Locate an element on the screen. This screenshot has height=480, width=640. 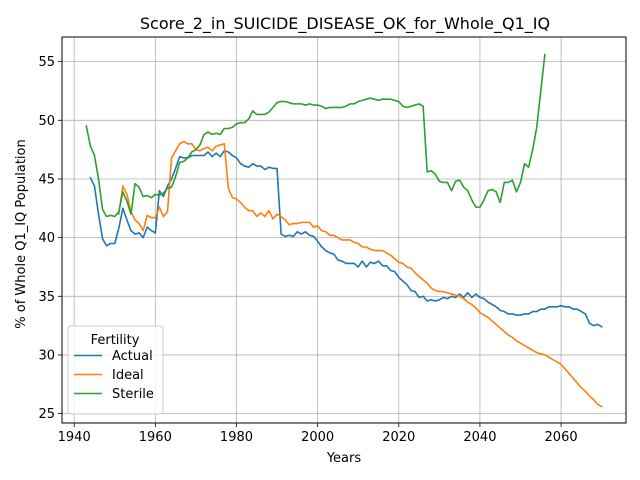
legend-items: Actual Ideal Sterile is located at coordinates (114, 375).